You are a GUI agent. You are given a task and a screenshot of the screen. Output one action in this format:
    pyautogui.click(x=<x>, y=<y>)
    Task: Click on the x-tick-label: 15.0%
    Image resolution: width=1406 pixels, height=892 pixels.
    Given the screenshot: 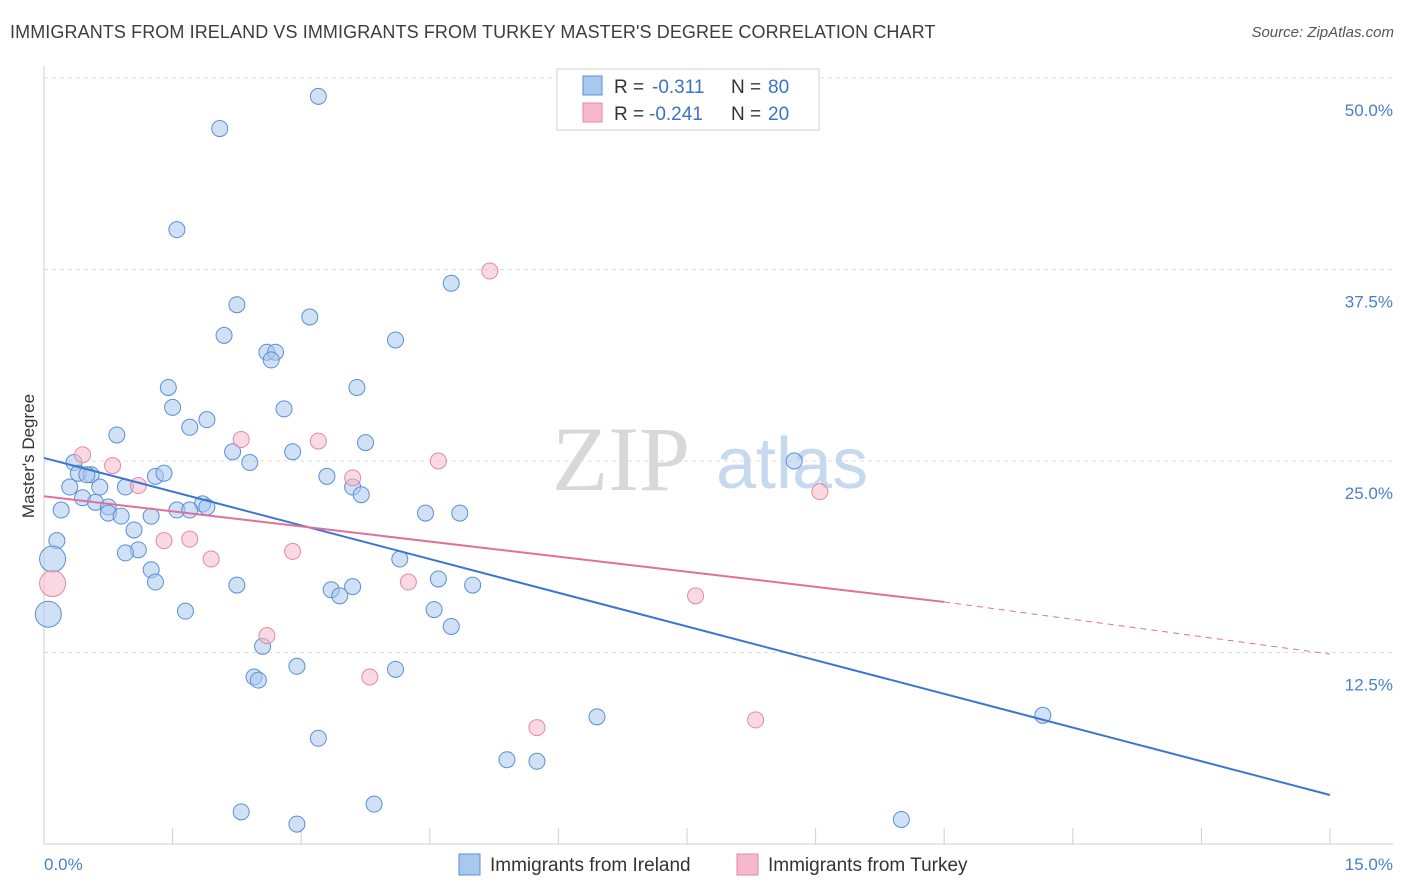 What is the action you would take?
    pyautogui.click(x=1369, y=864)
    